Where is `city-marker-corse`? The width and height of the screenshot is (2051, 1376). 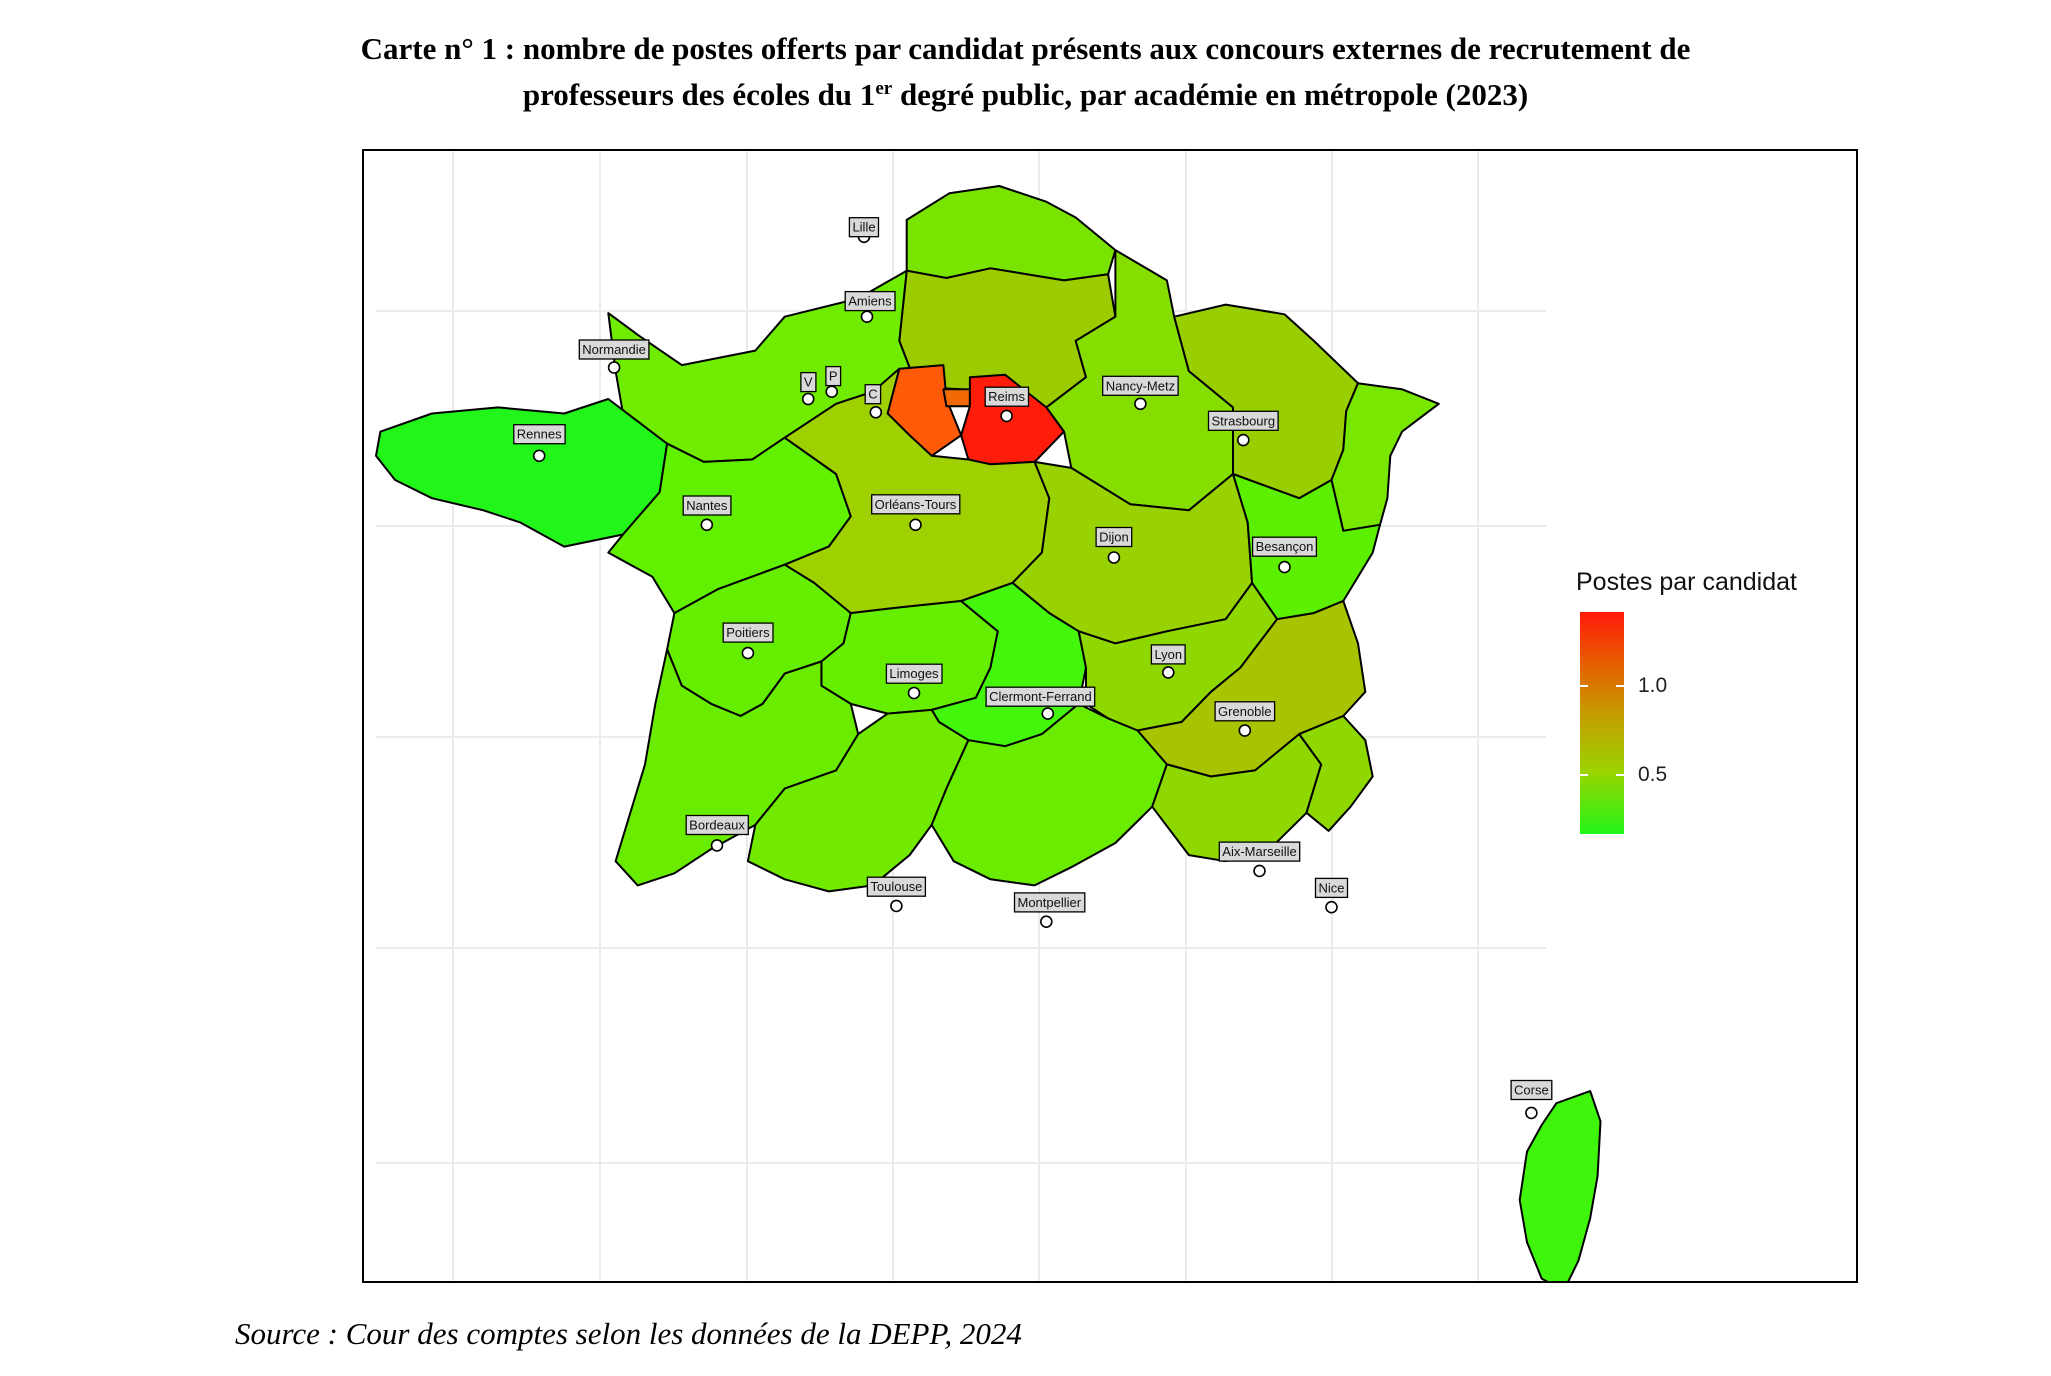 city-marker-corse is located at coordinates (1531, 1113).